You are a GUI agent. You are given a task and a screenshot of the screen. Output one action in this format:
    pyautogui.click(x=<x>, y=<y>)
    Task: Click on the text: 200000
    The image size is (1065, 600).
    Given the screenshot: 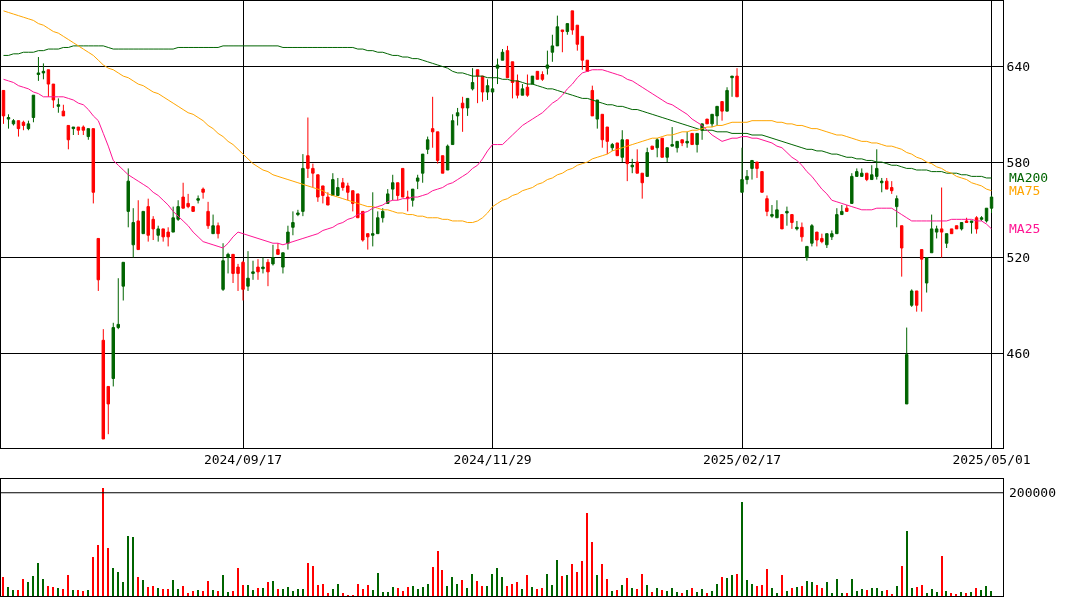 What is the action you would take?
    pyautogui.click(x=1032, y=492)
    